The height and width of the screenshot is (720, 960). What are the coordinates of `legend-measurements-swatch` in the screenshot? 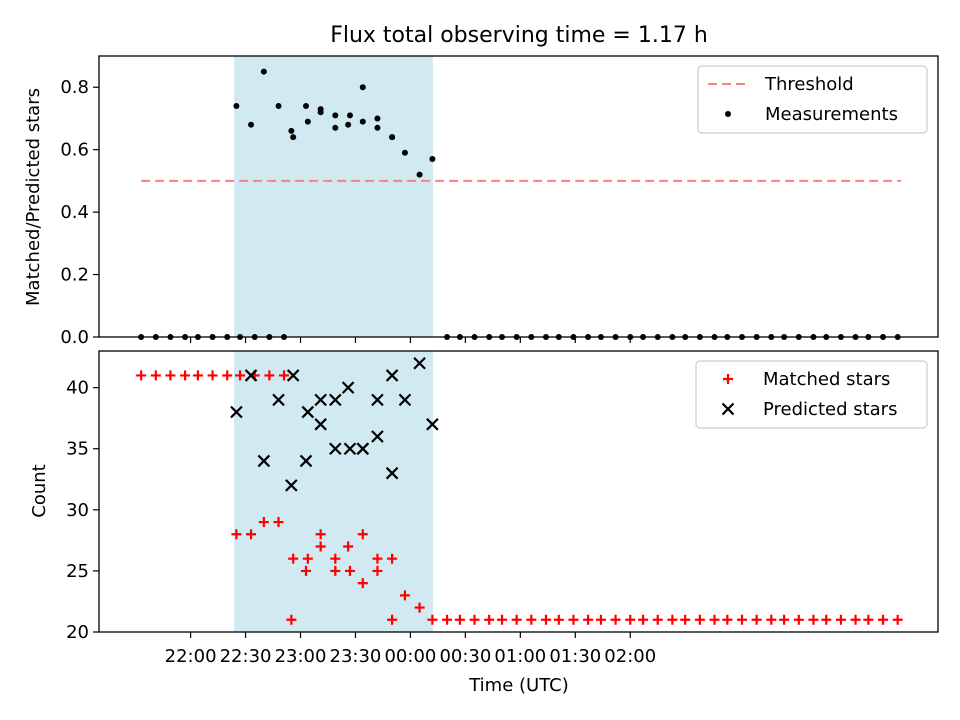 It's located at (728, 114).